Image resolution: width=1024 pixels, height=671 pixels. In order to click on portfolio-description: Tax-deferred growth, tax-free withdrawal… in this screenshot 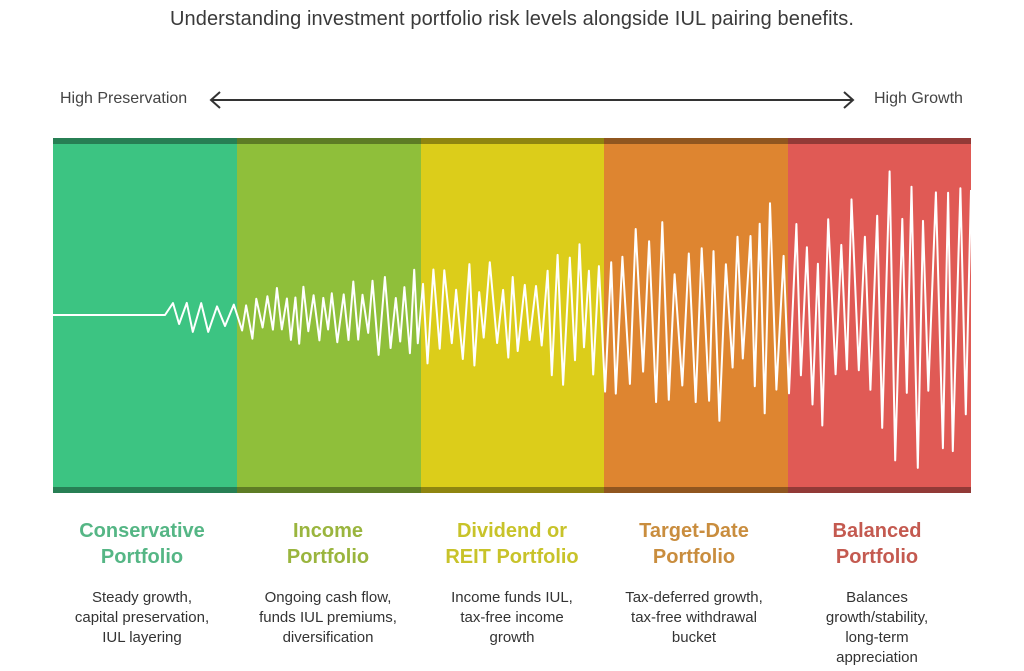, I will do `click(694, 618)`.